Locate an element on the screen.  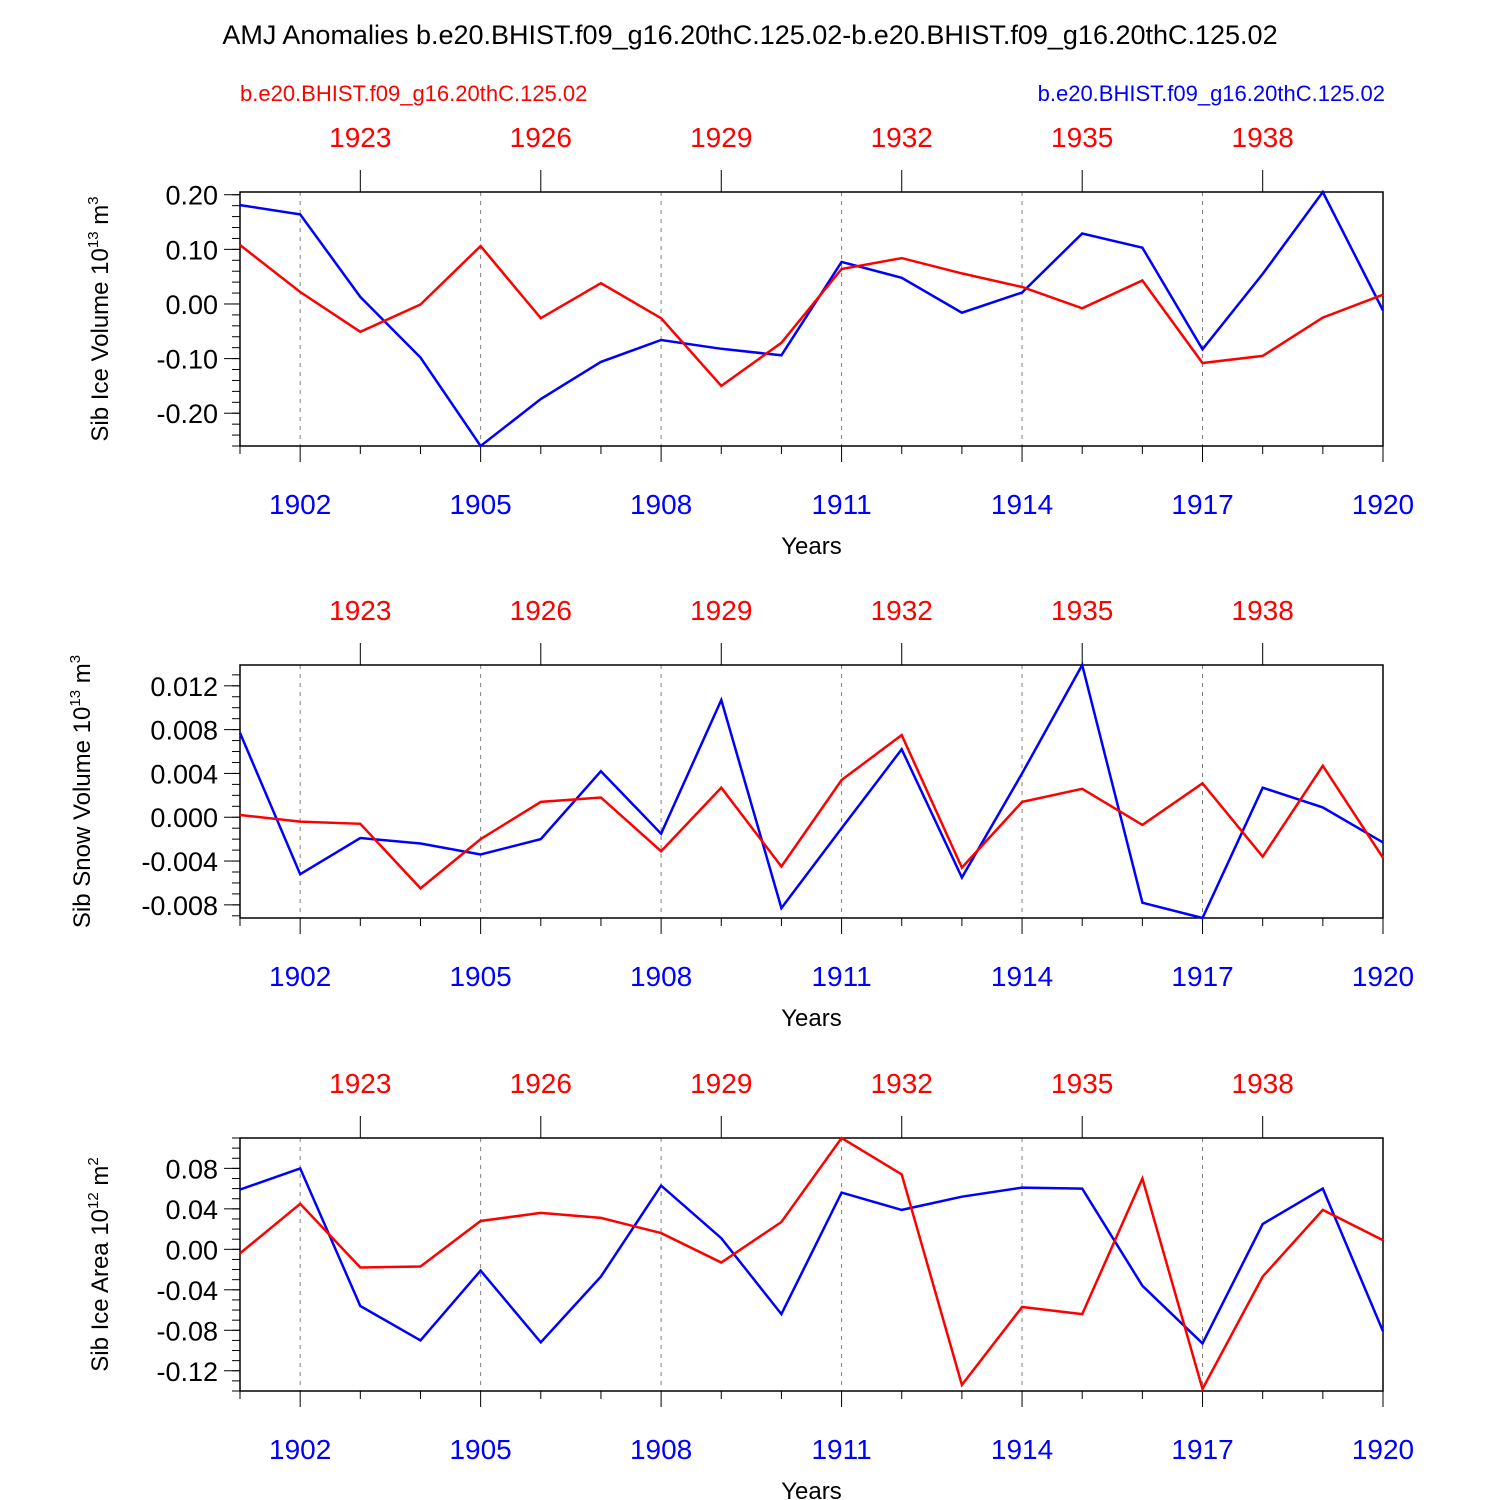
y-tick-label: -0.12 is located at coordinates (187, 1372).